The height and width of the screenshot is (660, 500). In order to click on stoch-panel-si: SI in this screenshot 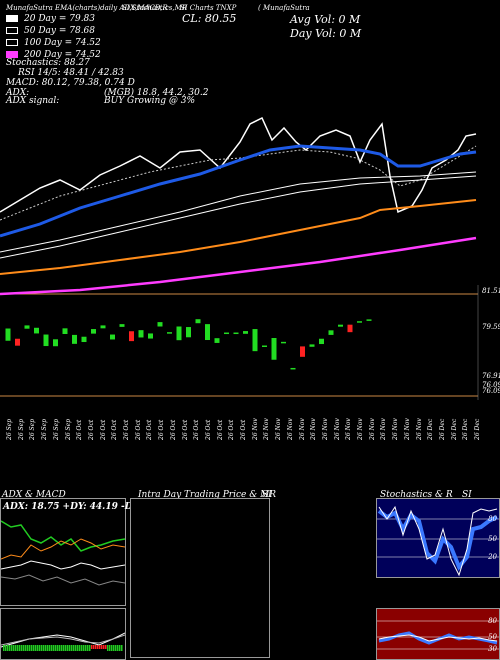, I will do `click(467, 495)`.